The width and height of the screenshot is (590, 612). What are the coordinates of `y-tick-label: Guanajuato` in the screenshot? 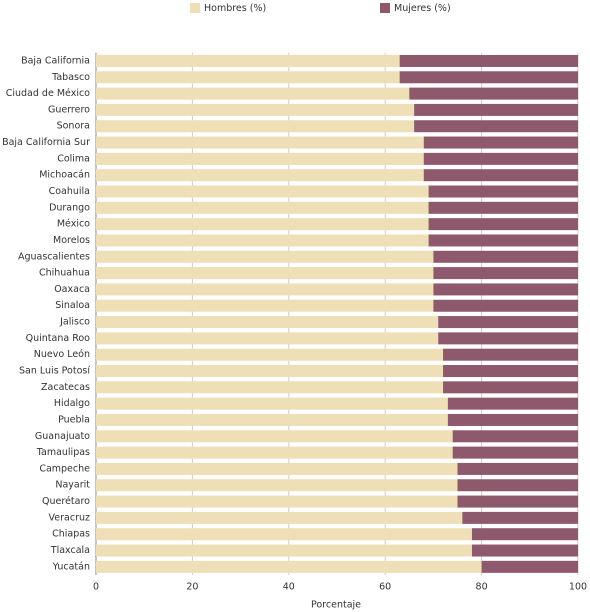 It's located at (62, 436).